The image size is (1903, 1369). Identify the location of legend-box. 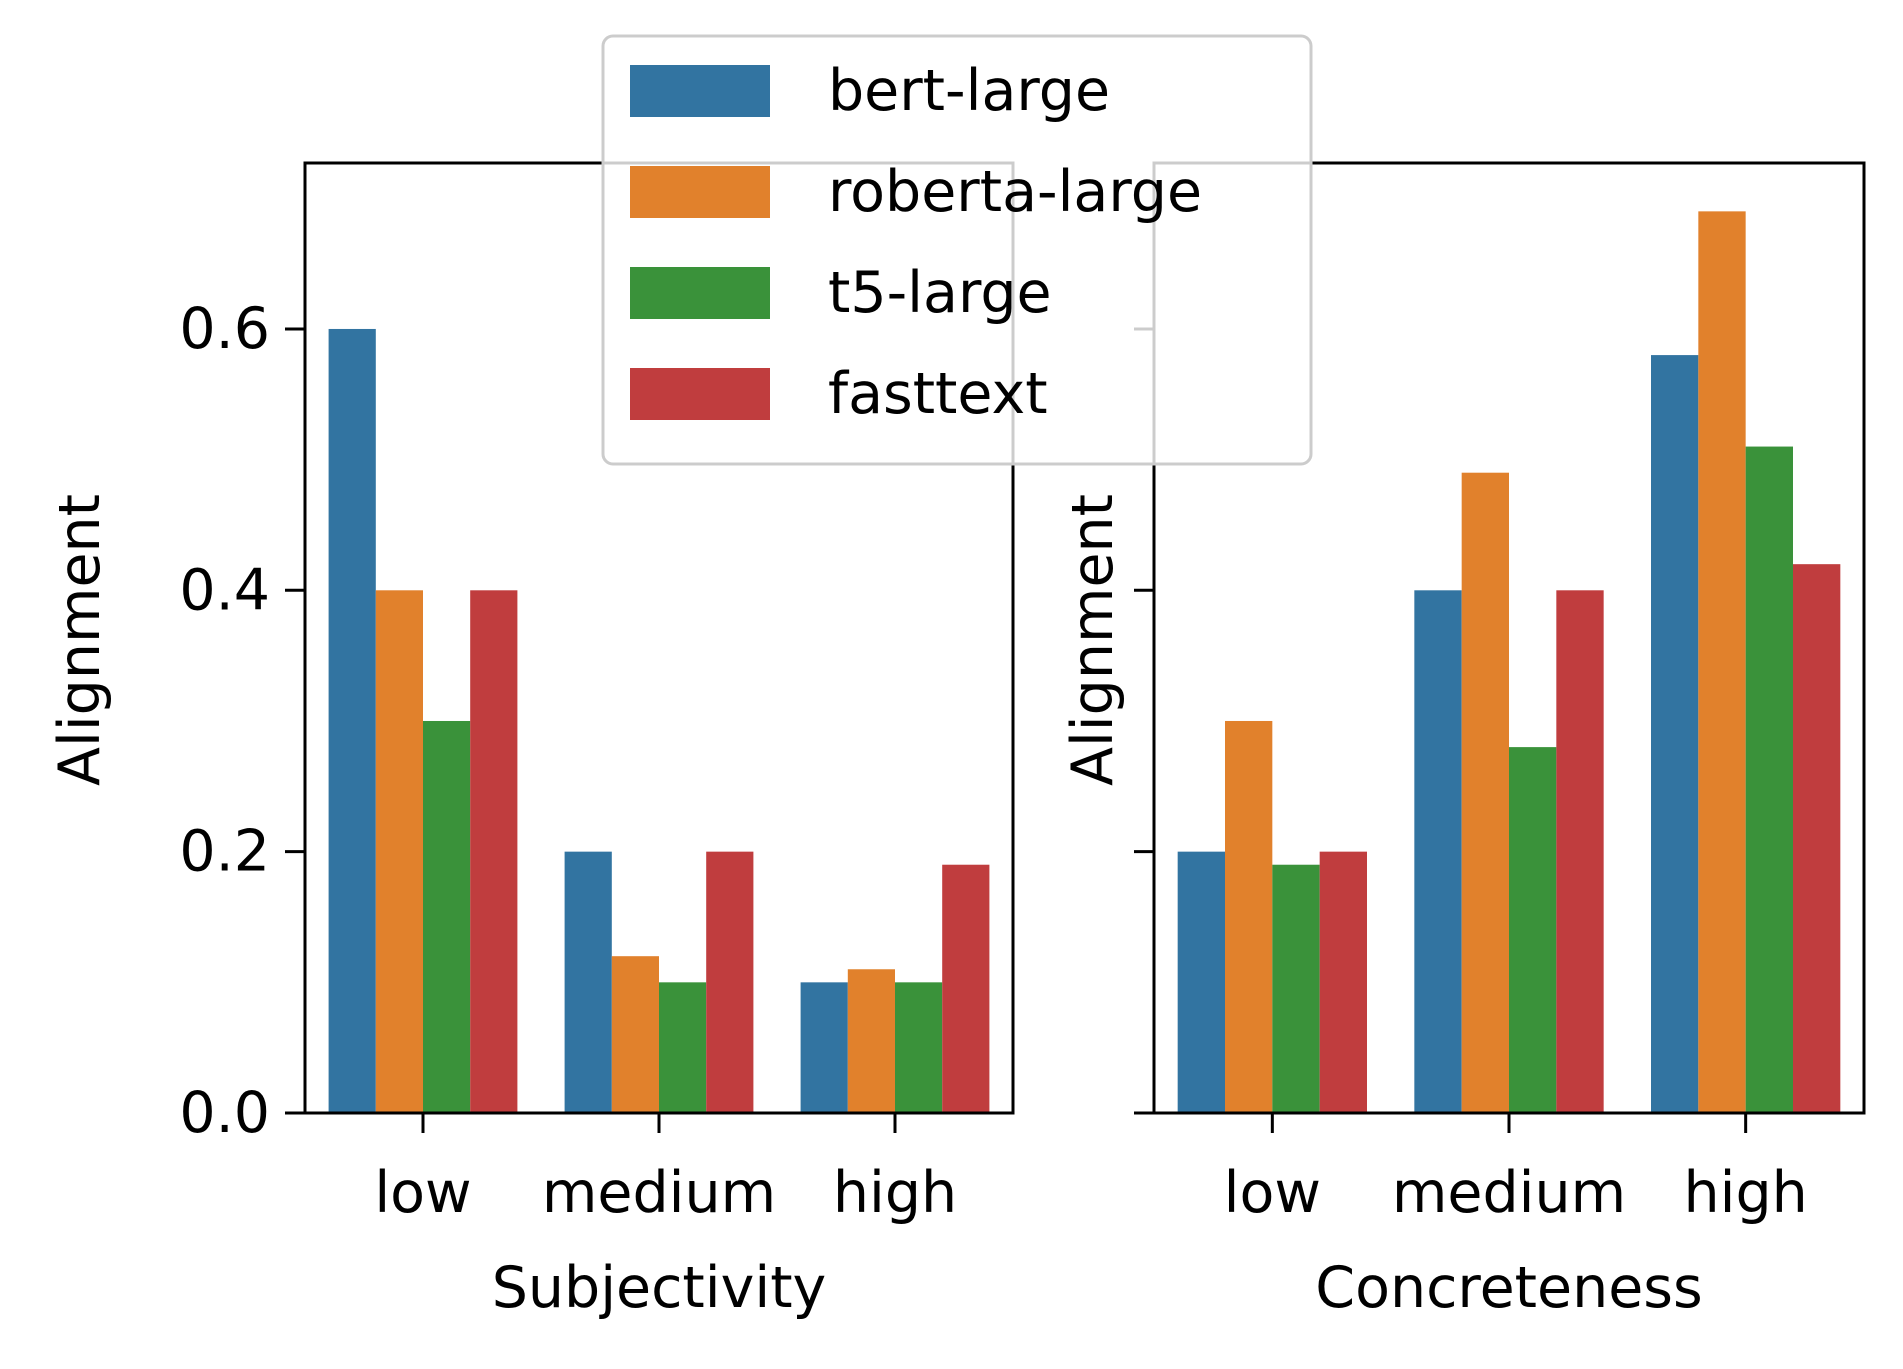
(957, 250).